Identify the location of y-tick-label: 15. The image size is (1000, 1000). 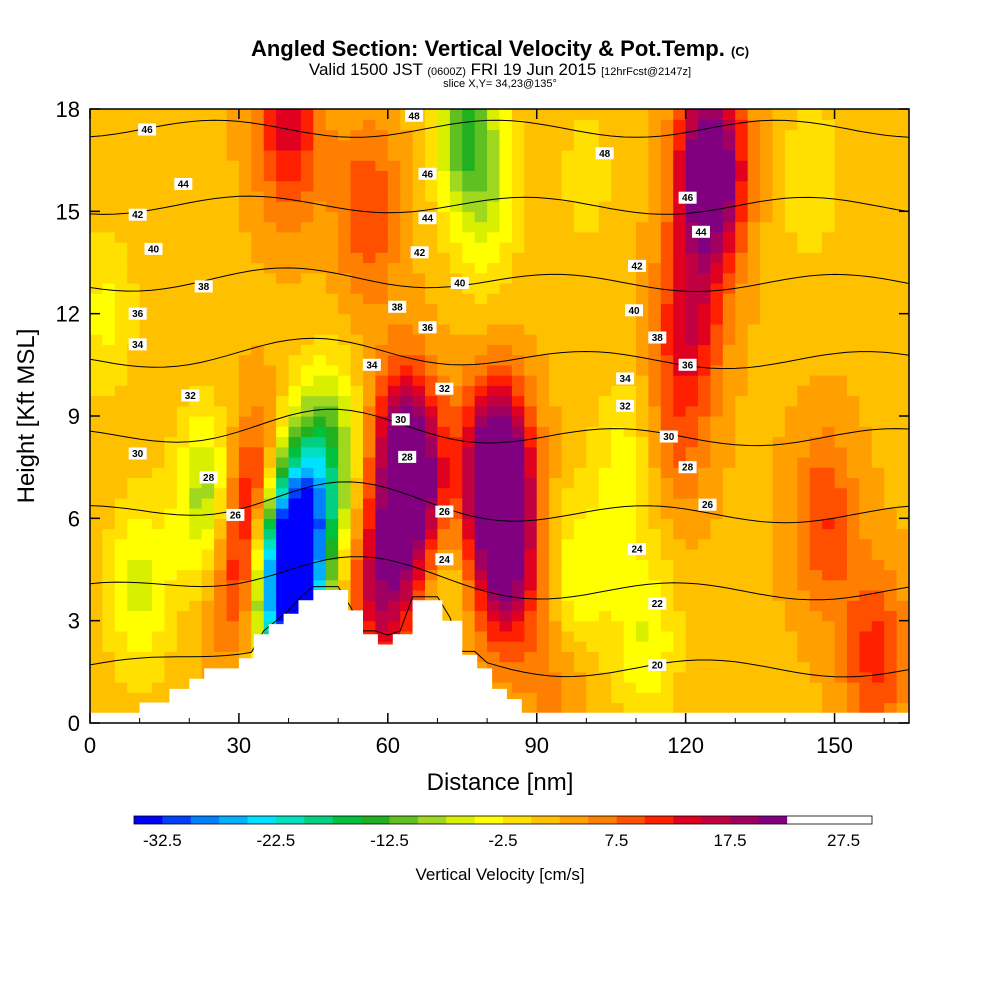
(68, 211).